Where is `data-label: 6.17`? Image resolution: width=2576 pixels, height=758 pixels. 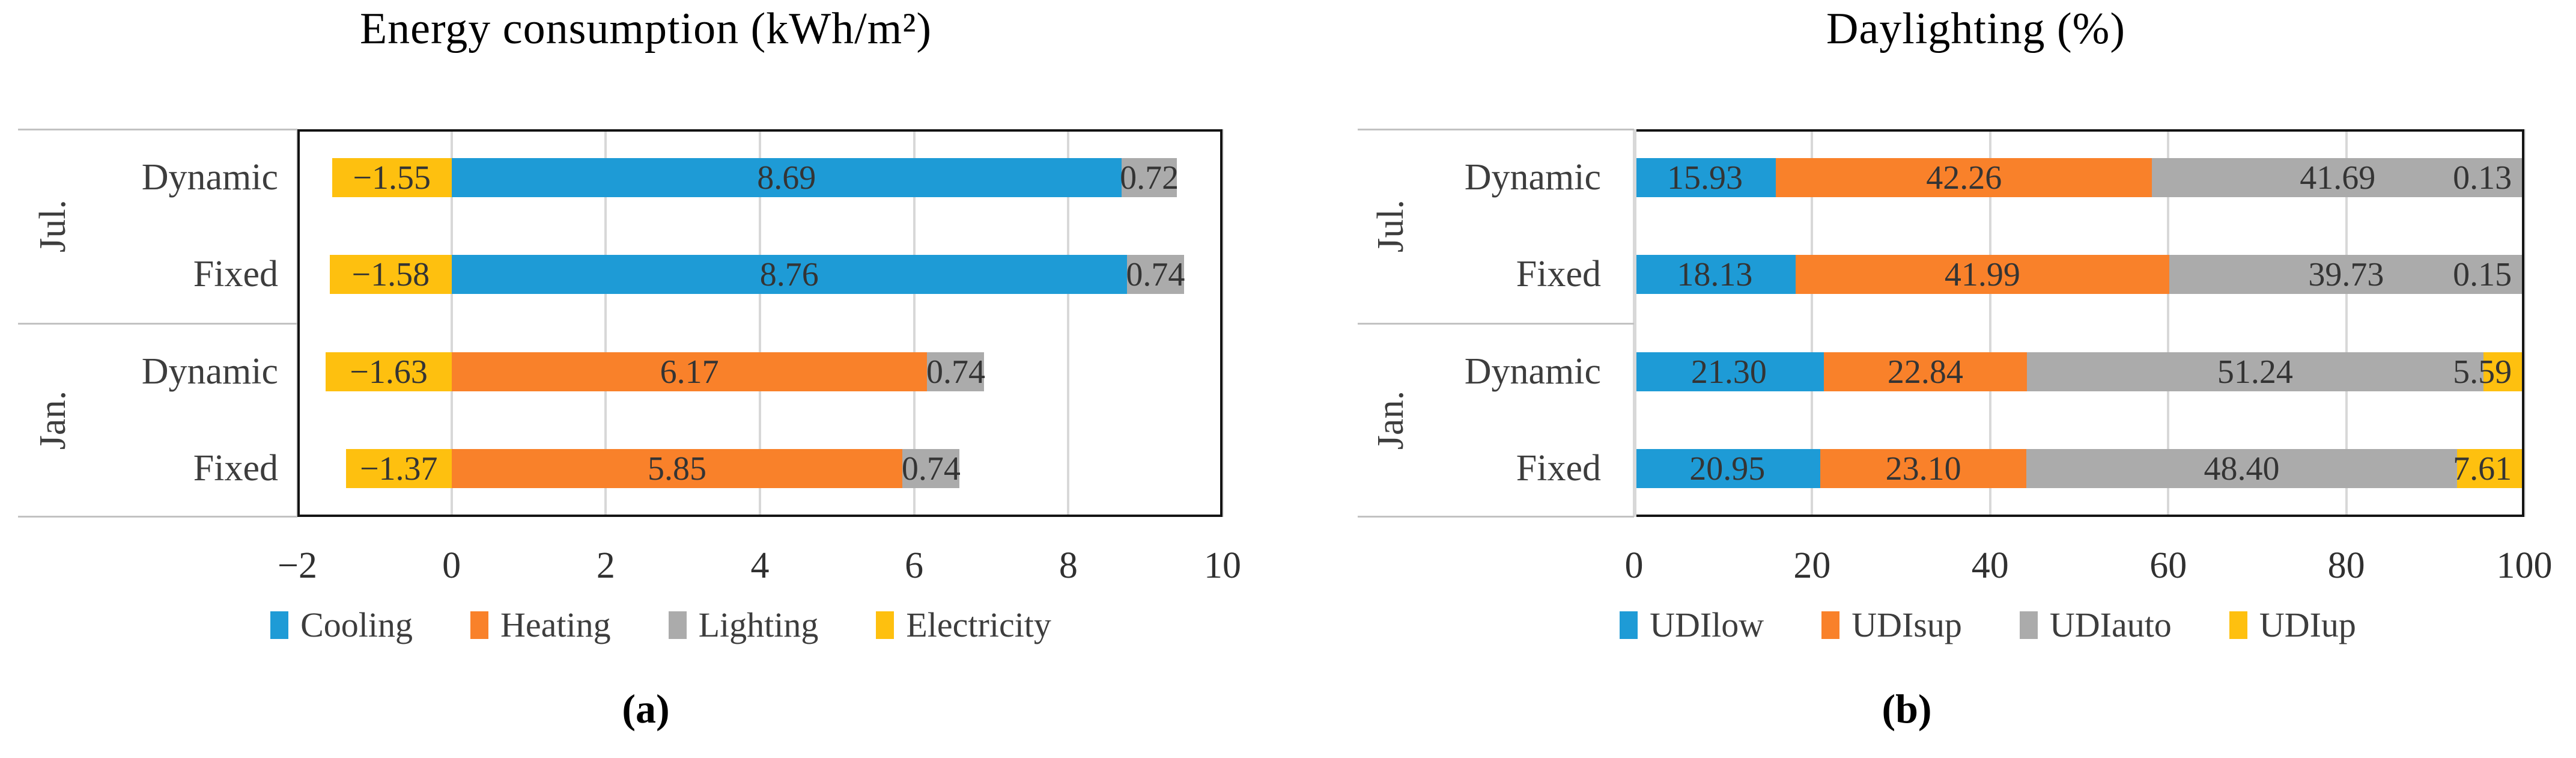
data-label: 6.17 is located at coordinates (690, 372).